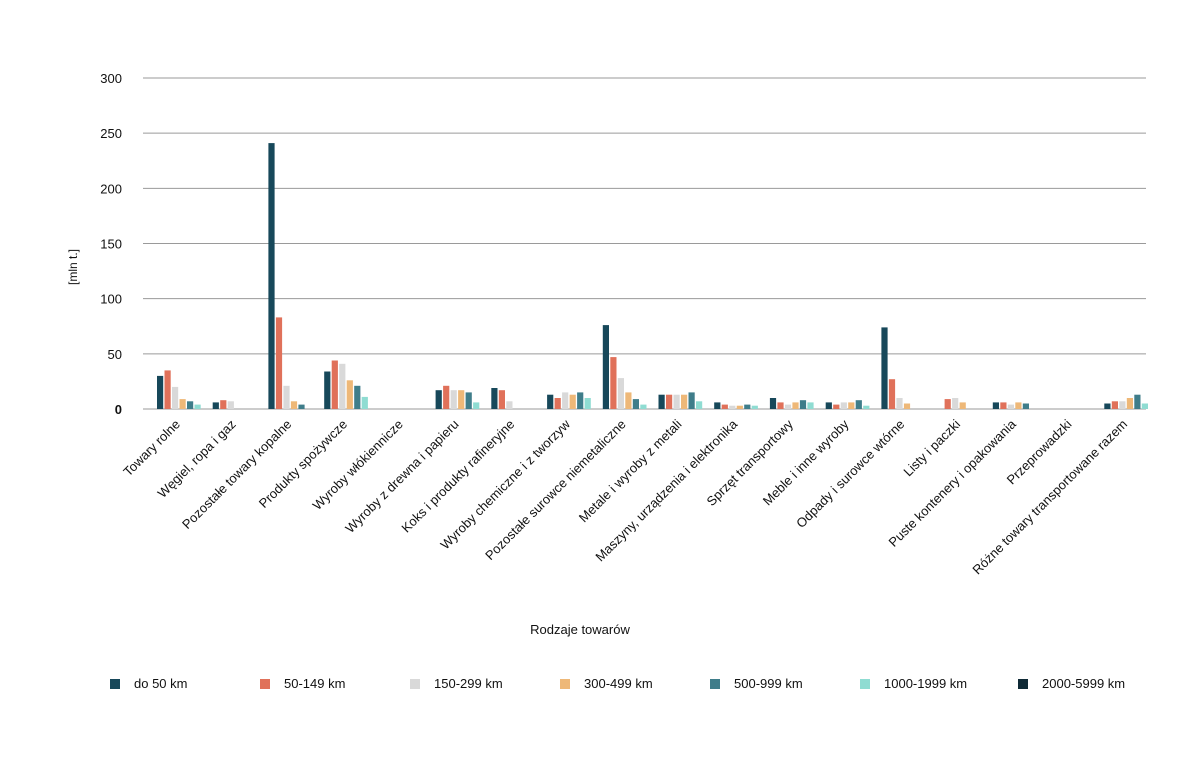  What do you see at coordinates (850, 474) in the screenshot?
I see `x-tick-label: Odpady i surowce wtórne` at bounding box center [850, 474].